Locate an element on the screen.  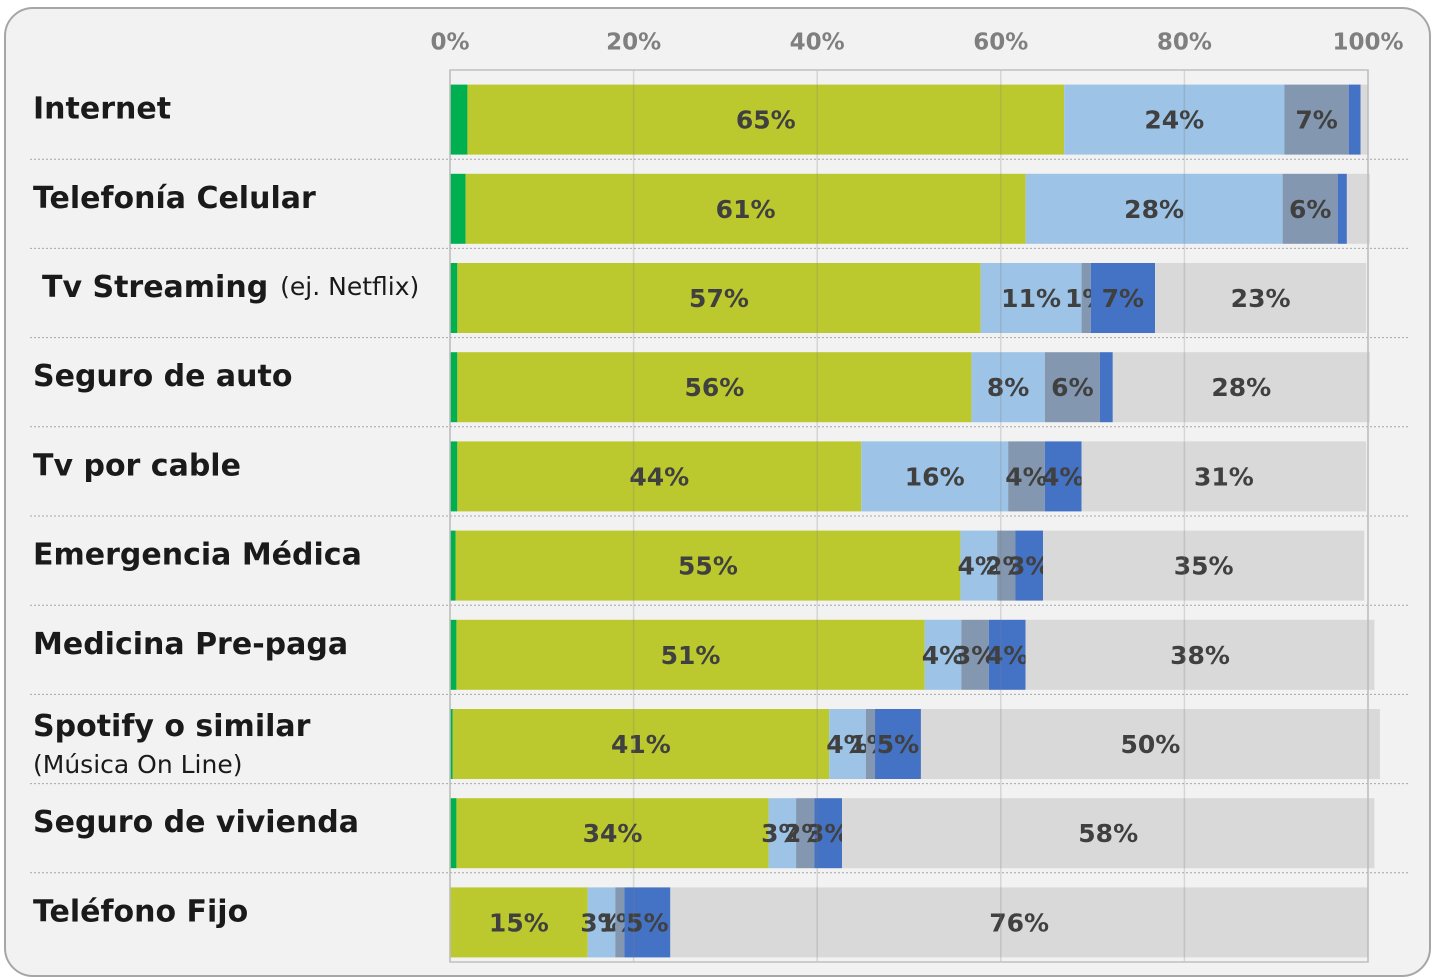
data-label: 58% is located at coordinates (1108, 833).